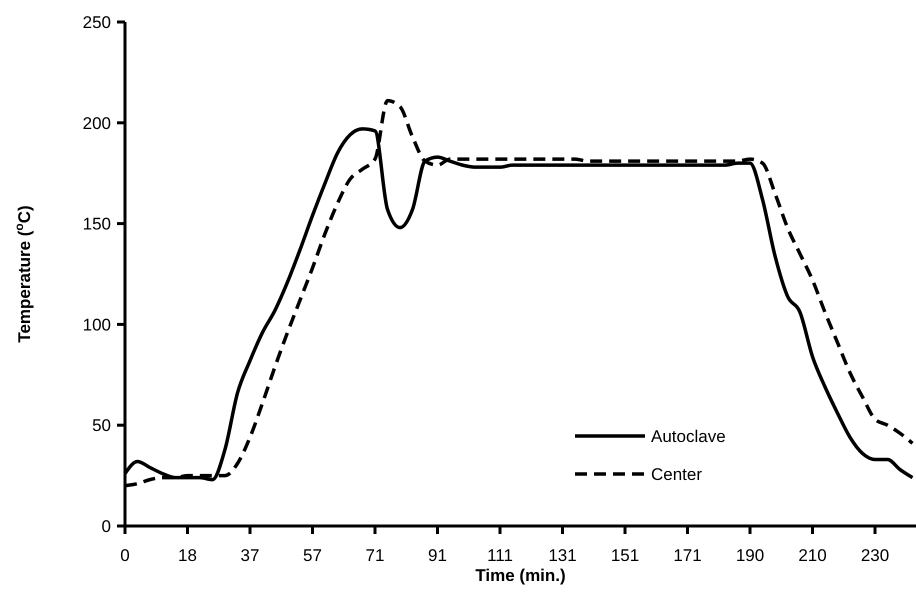  What do you see at coordinates (250, 555) in the screenshot?
I see `x-tick-label: 37` at bounding box center [250, 555].